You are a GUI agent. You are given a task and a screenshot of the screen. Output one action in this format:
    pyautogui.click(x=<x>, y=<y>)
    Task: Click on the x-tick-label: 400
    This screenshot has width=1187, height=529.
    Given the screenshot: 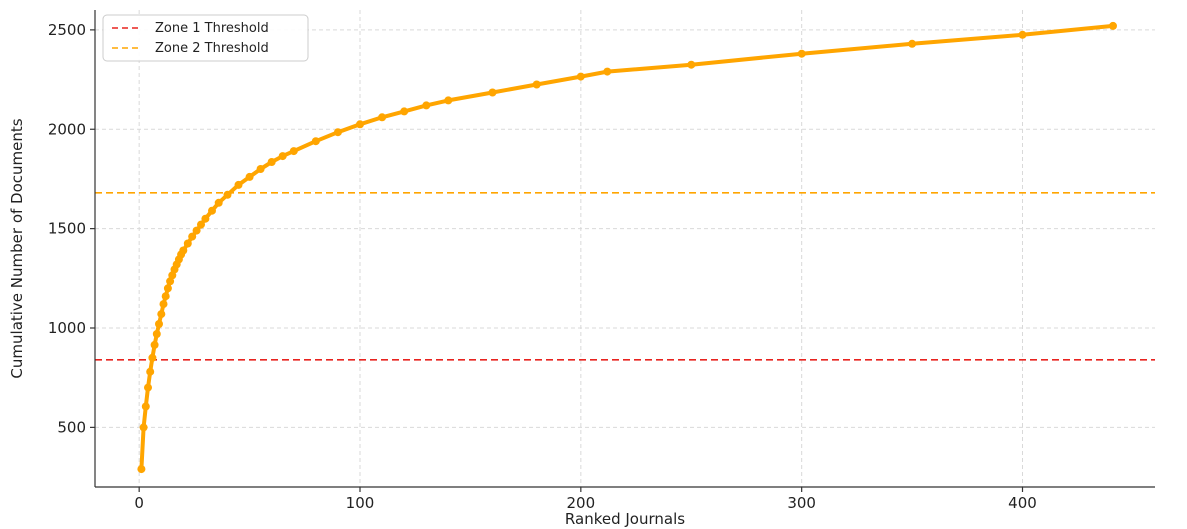 What is the action you would take?
    pyautogui.click(x=1022, y=503)
    